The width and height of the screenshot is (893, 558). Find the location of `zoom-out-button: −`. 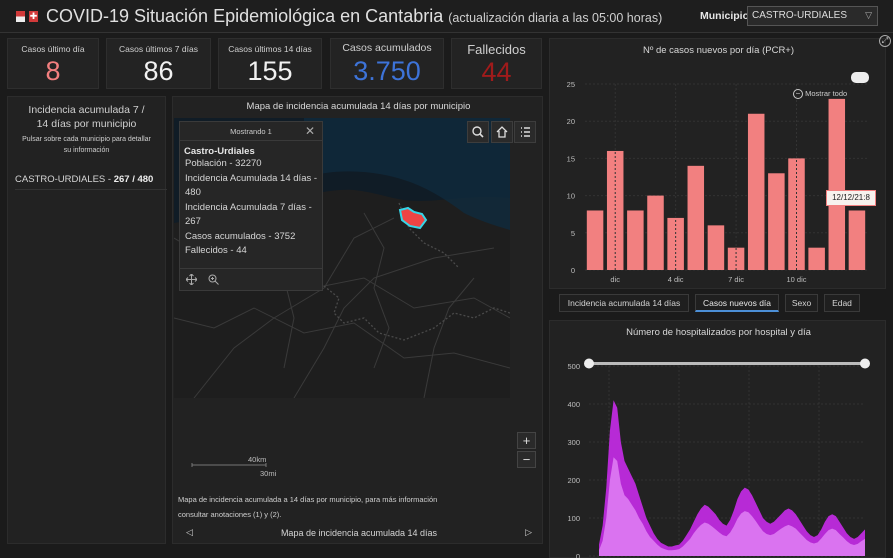

zoom-out-button: − is located at coordinates (526, 459).